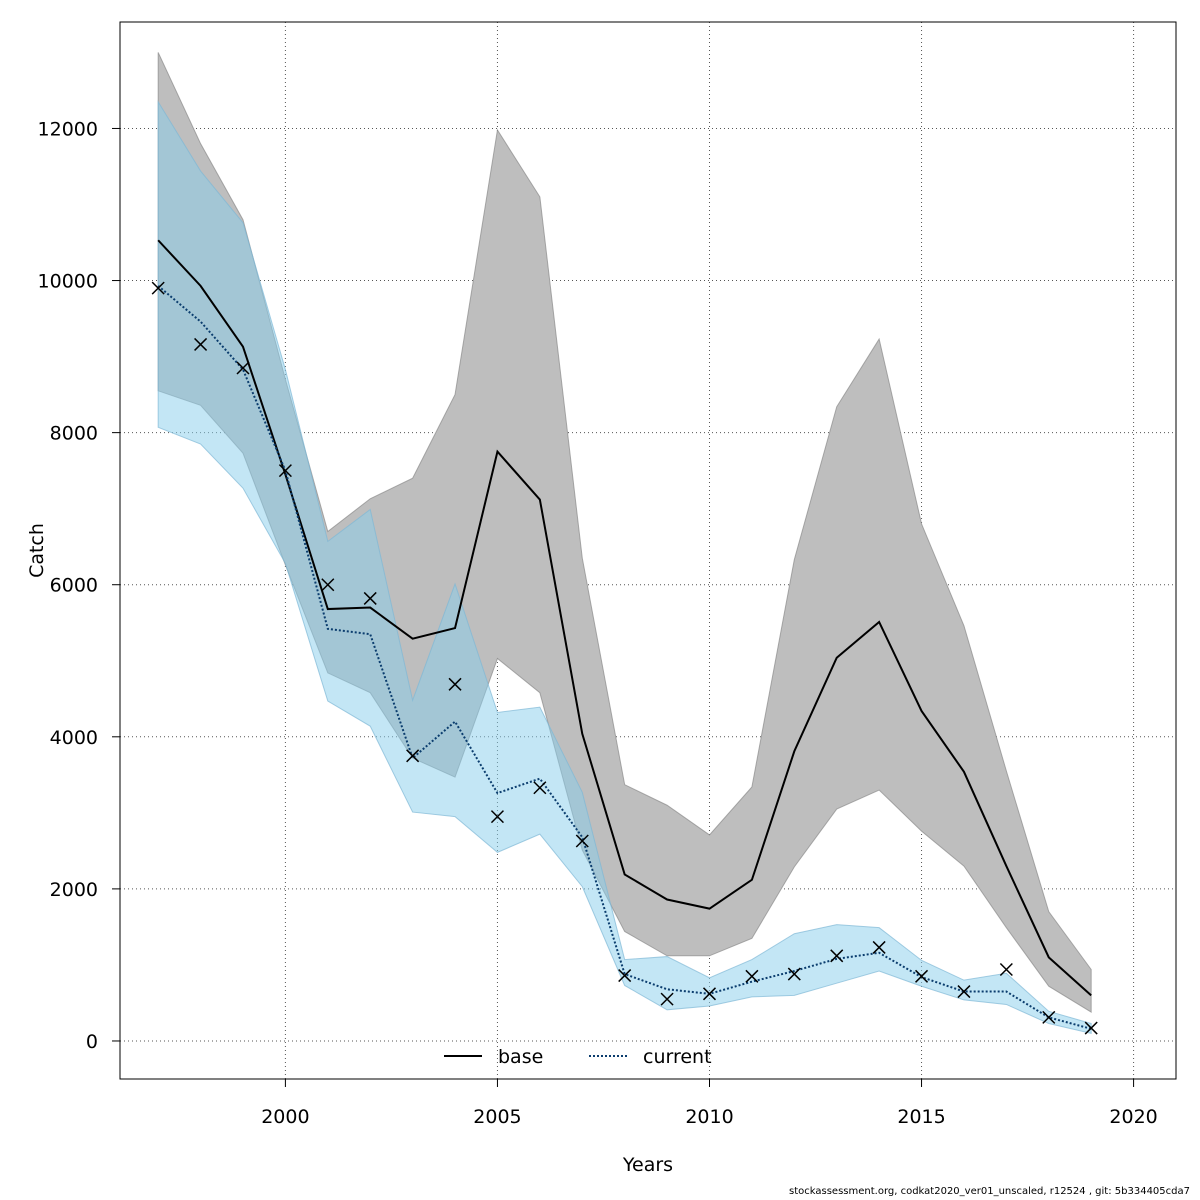 Image resolution: width=1200 pixels, height=1200 pixels. I want to click on x-tick-label: 2005, so click(497, 1117).